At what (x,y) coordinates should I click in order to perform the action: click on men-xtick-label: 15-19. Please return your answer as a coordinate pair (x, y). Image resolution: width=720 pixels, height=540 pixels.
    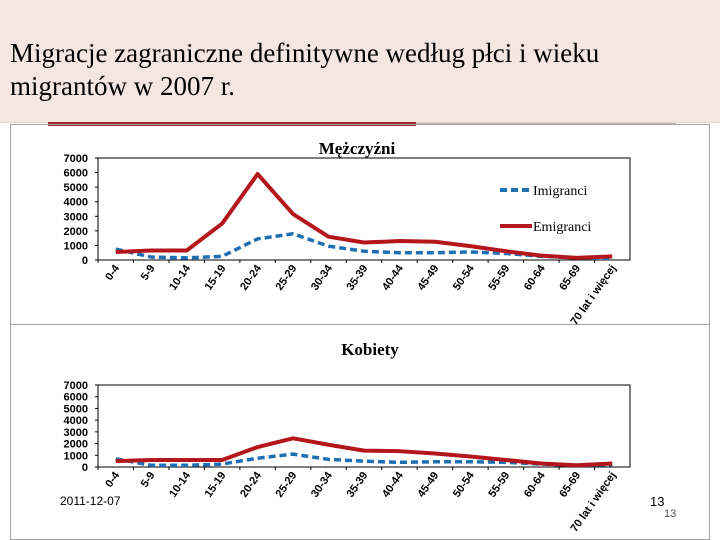
    Looking at the image, I should click on (216, 278).